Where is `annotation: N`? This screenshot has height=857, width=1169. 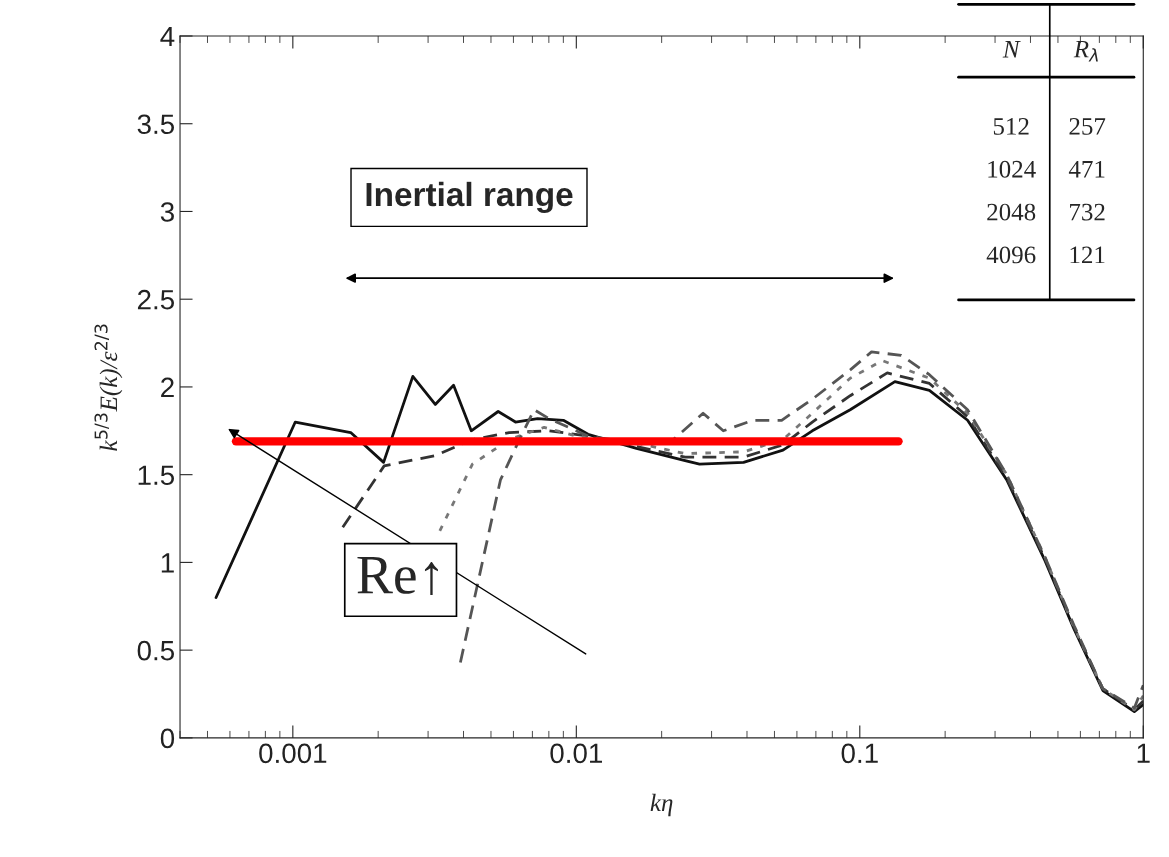
annotation: N is located at coordinates (1011, 49).